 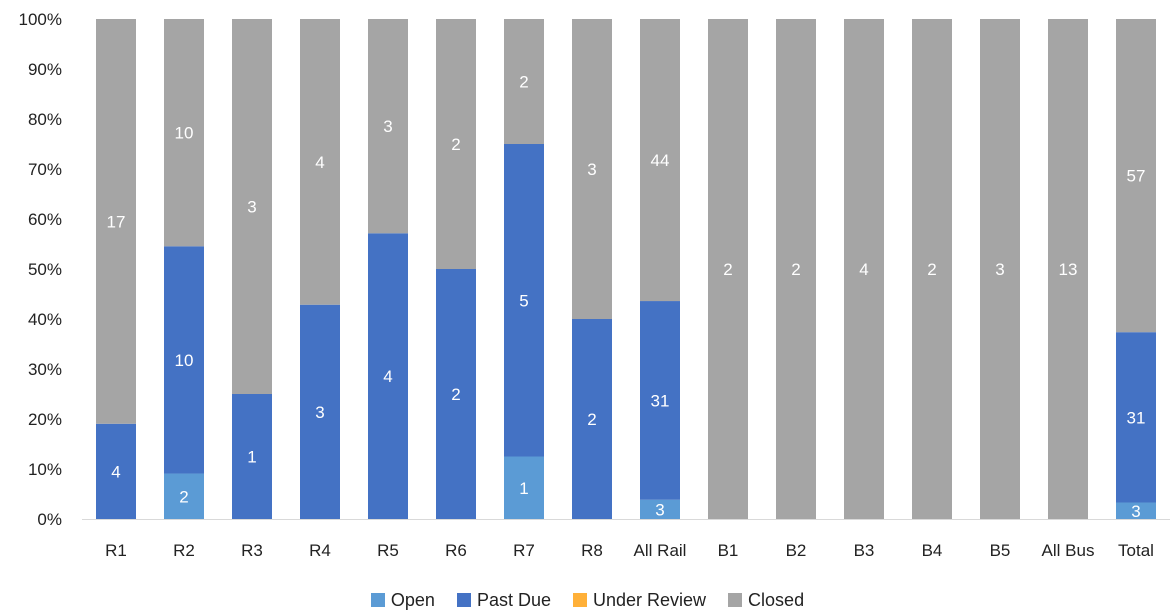 I want to click on data-label-open: 1, so click(x=523, y=488).